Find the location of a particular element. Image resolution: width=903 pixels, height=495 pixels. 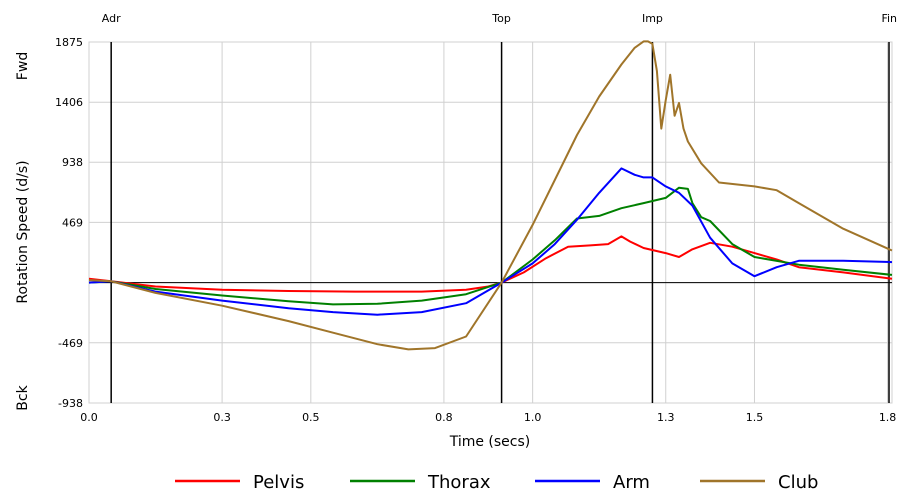

legend-label-pelvis: Pelvis is located at coordinates (278, 482).